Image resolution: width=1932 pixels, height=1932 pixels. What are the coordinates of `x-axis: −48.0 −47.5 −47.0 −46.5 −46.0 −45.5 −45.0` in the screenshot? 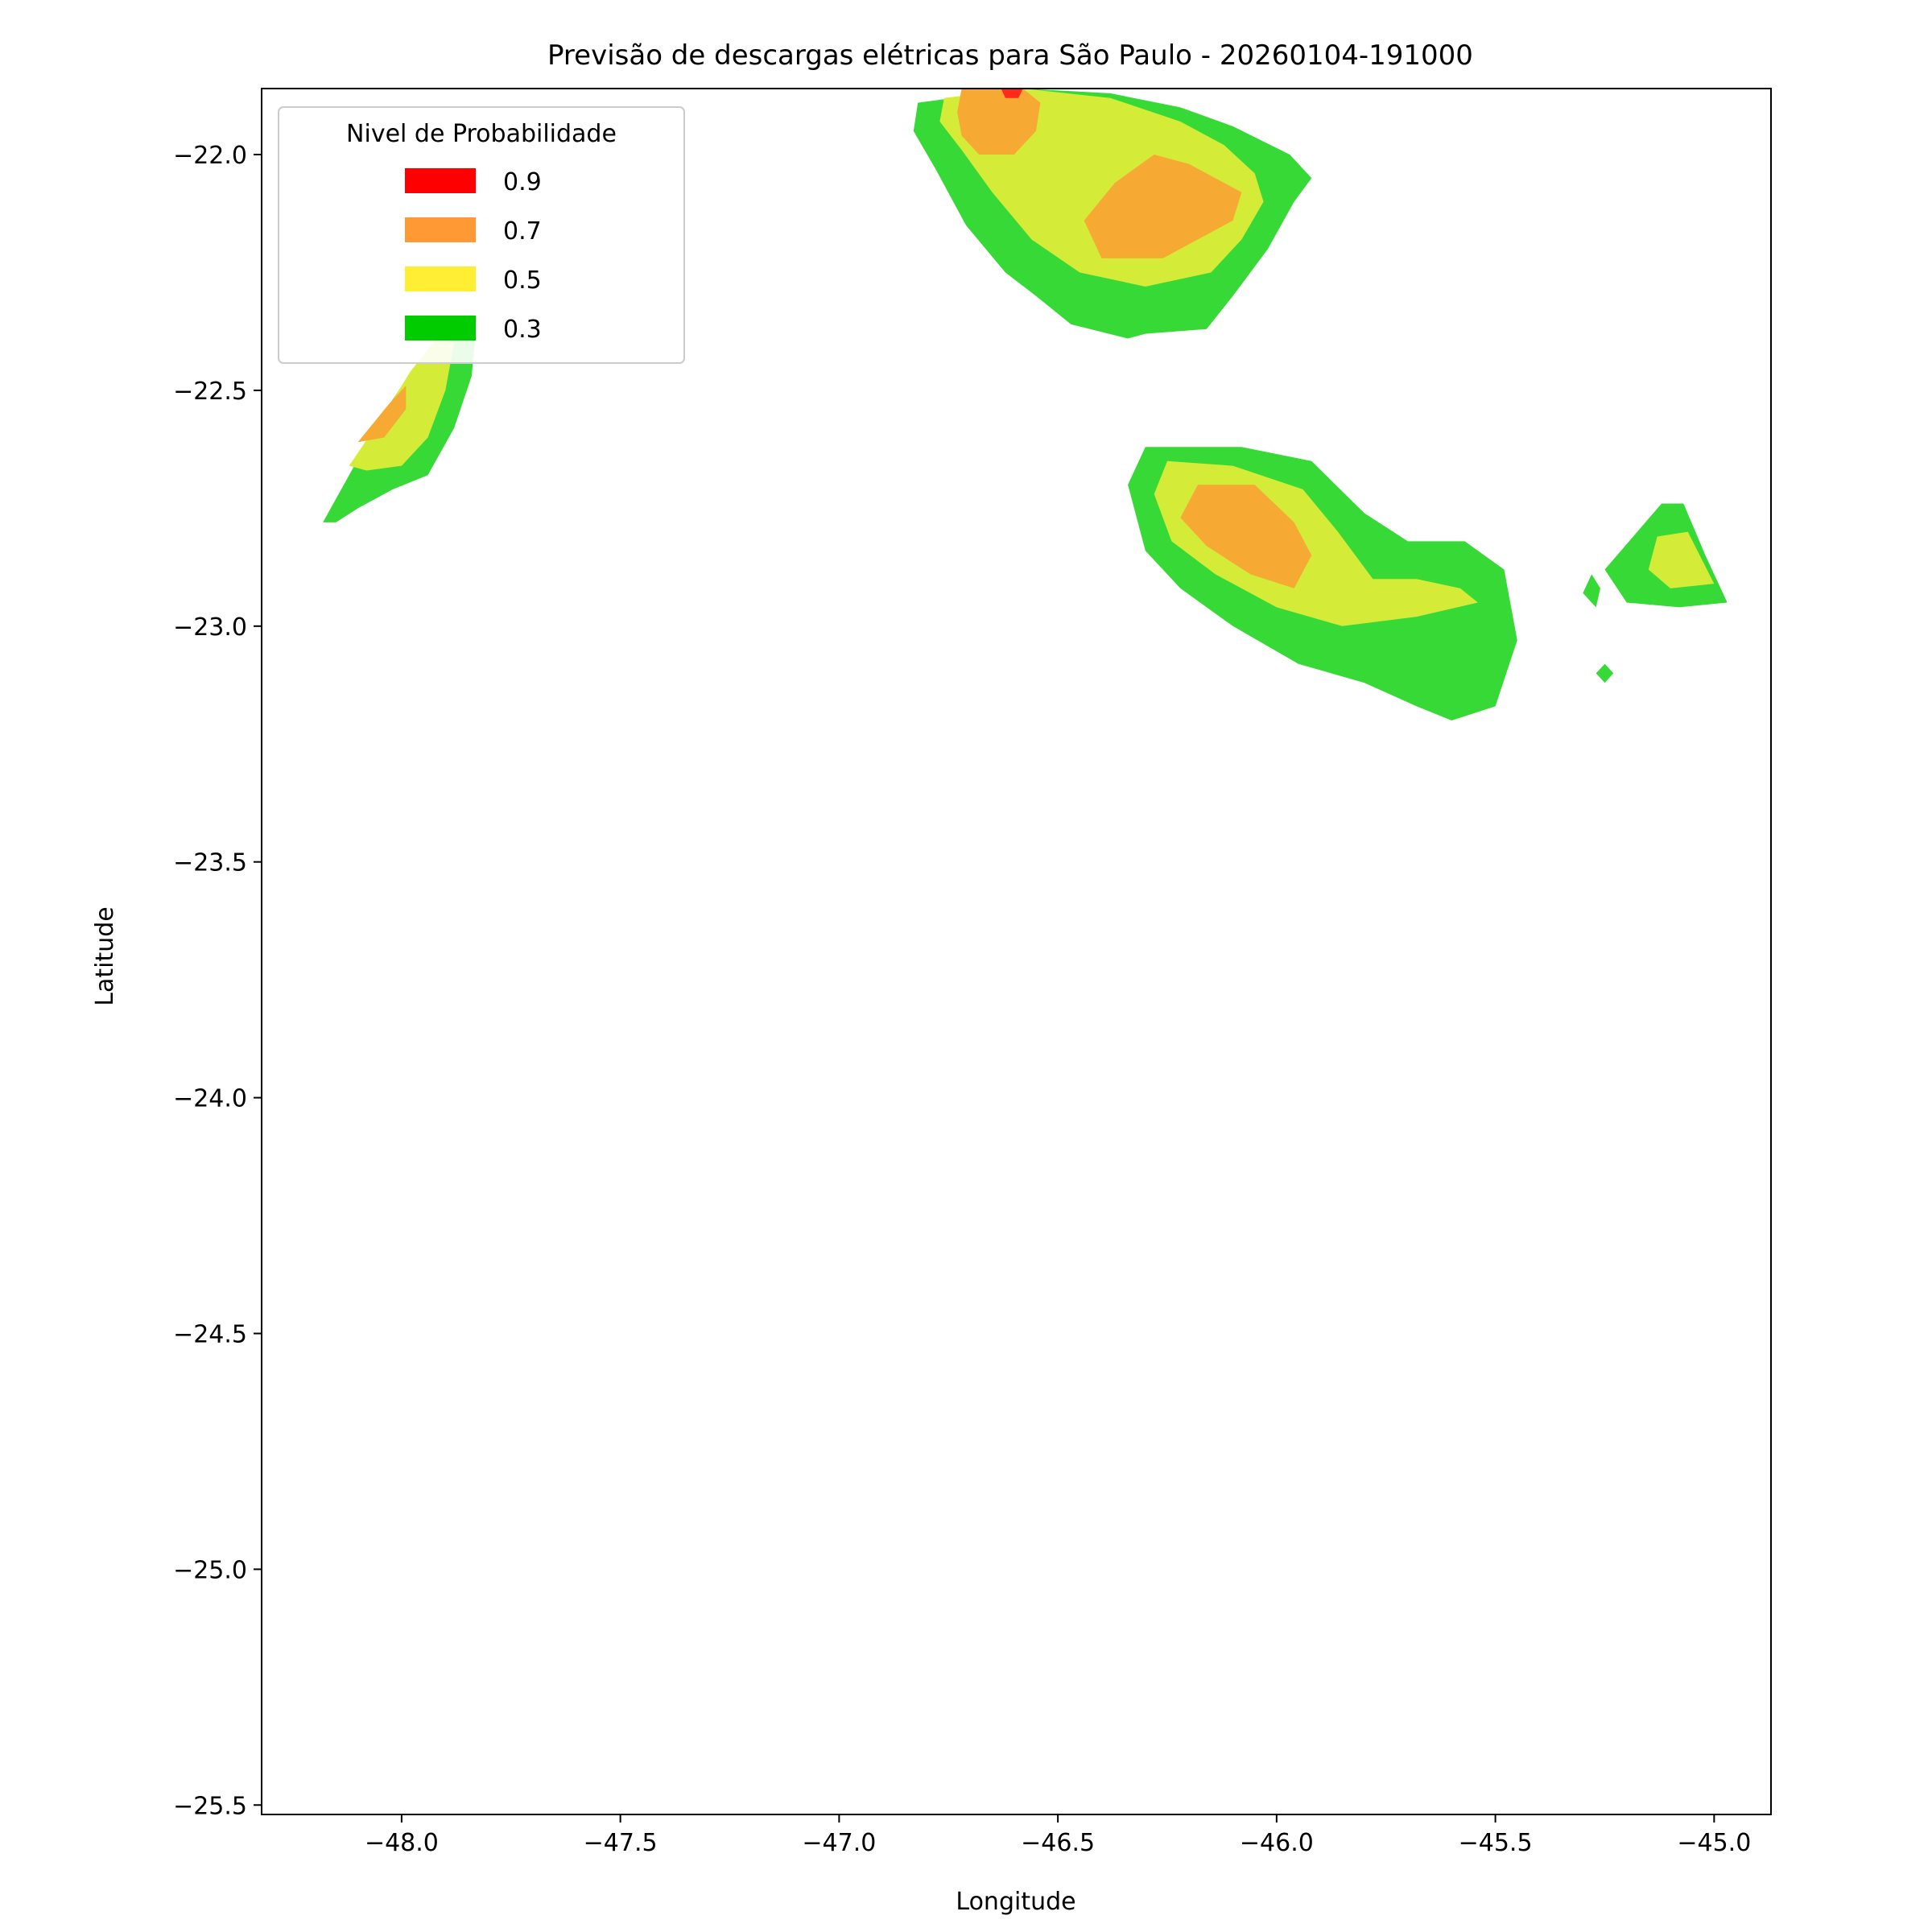 It's located at (1058, 1835).